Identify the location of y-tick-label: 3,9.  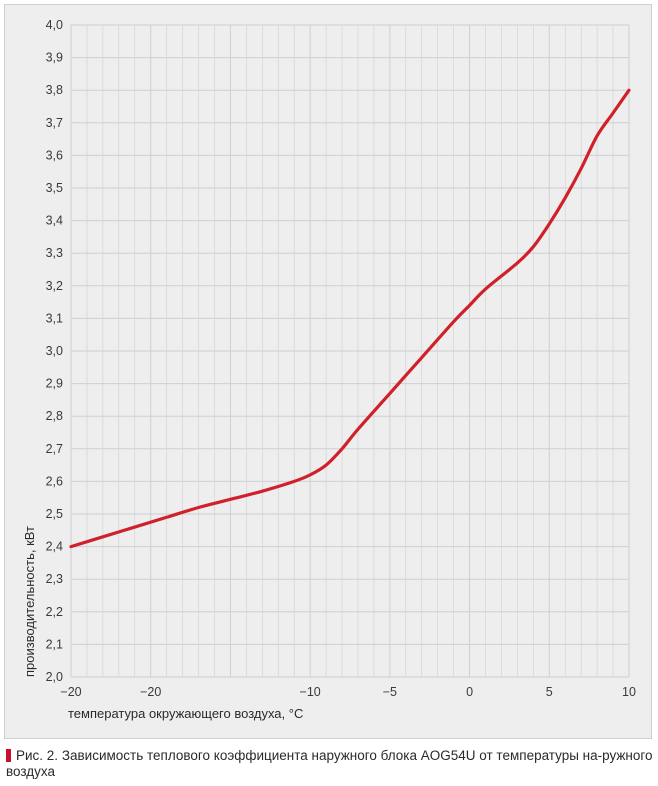
(54, 58).